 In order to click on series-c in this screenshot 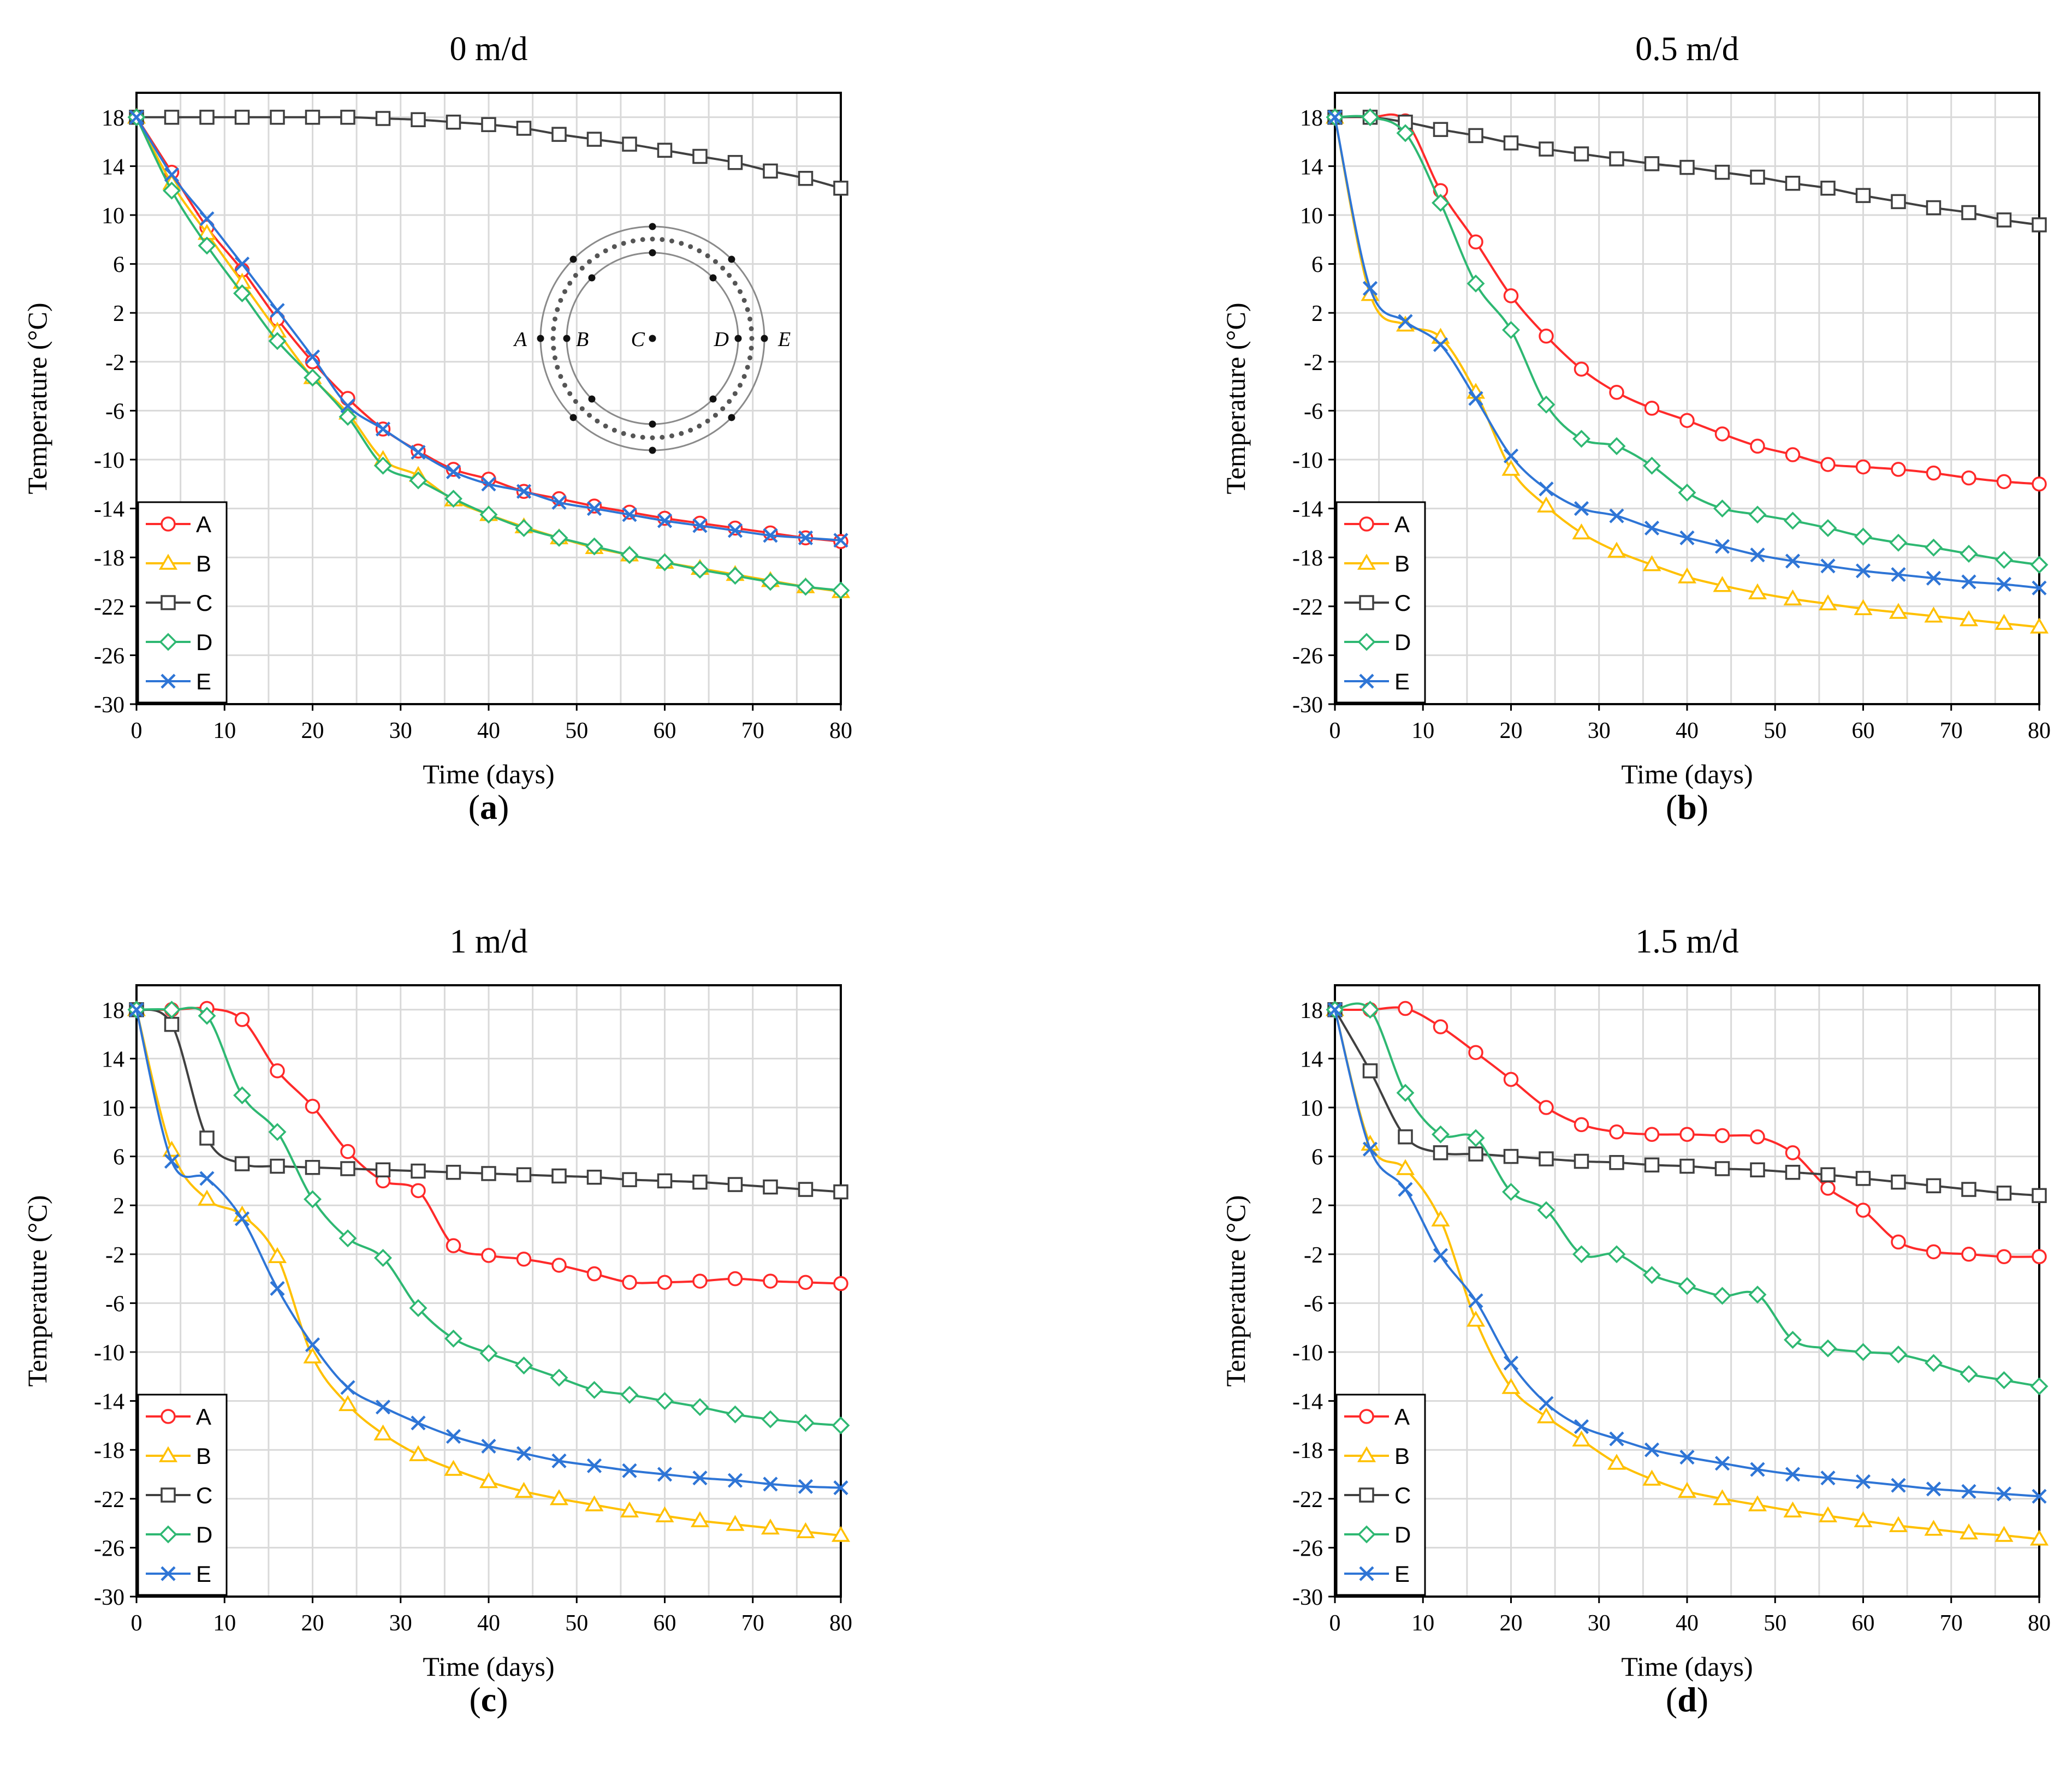, I will do `click(488, 1101)`.